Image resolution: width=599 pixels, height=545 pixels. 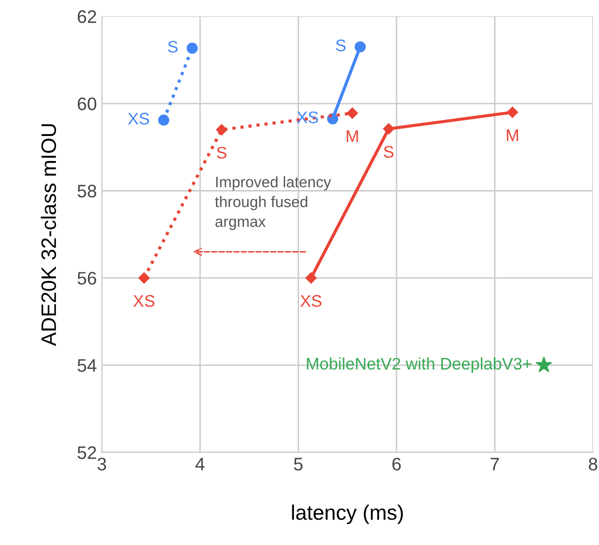 What do you see at coordinates (87, 17) in the screenshot?
I see `y-tick-label: 62` at bounding box center [87, 17].